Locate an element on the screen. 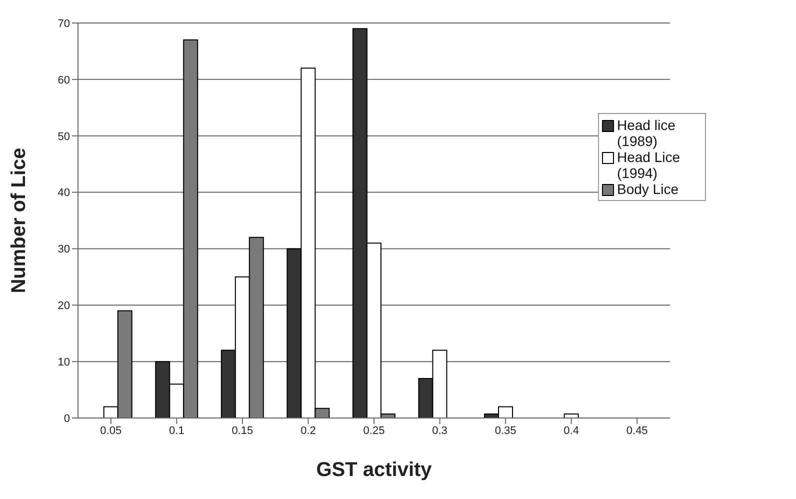 The image size is (796, 499). x-tick-label: 0.35 is located at coordinates (505, 430).